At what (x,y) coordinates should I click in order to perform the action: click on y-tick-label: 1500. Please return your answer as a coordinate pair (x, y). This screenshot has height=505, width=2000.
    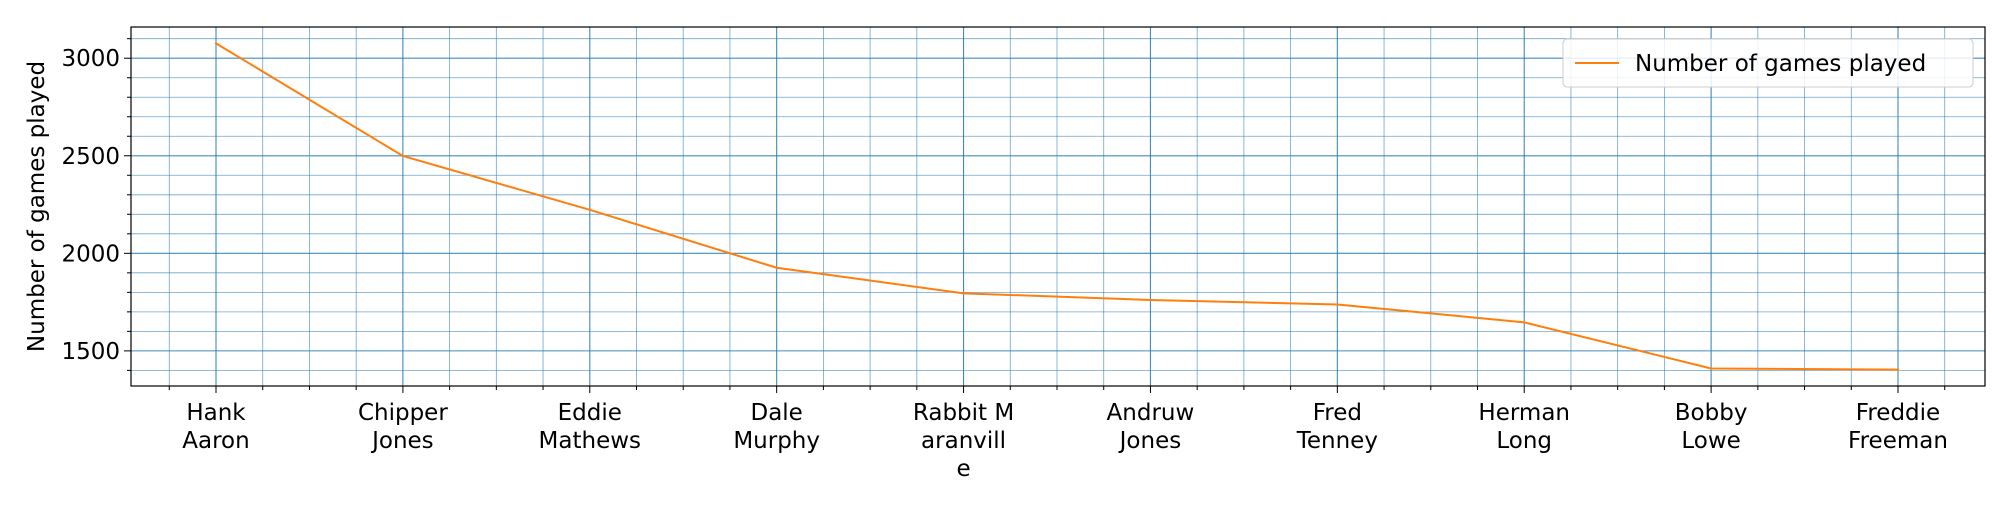
    Looking at the image, I should click on (90, 352).